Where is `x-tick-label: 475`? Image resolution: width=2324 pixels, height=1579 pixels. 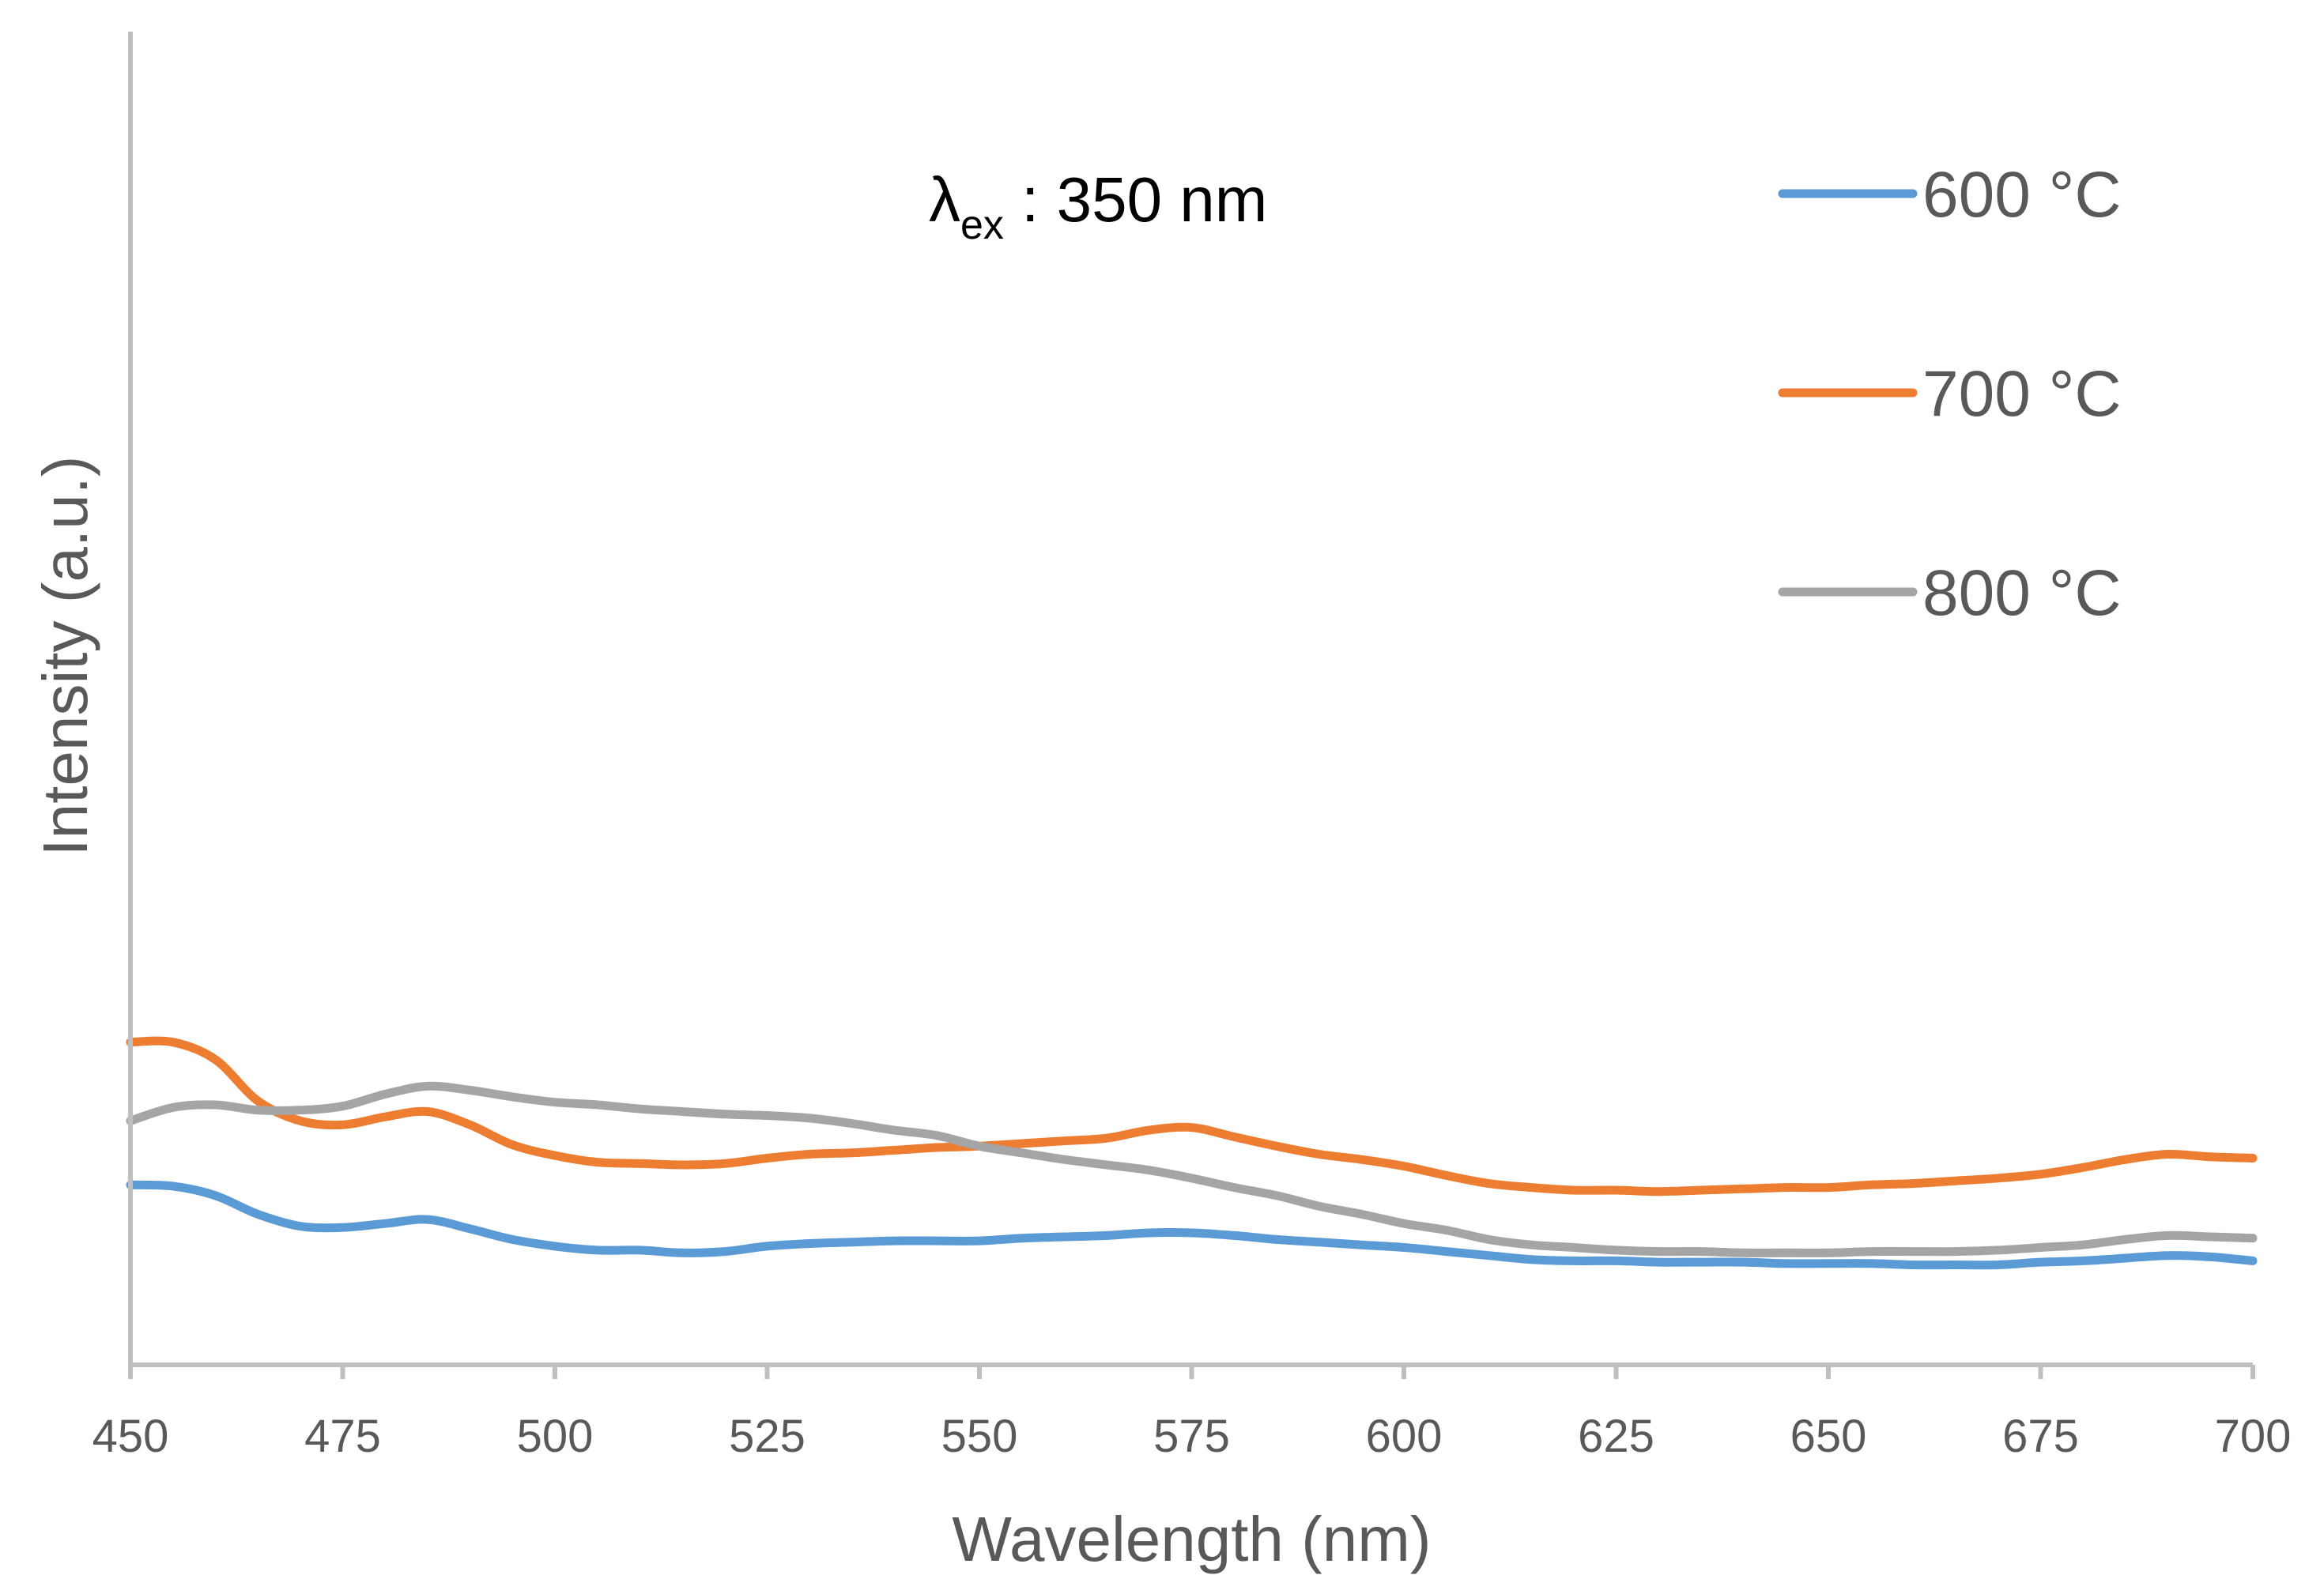
x-tick-label: 475 is located at coordinates (342, 1436).